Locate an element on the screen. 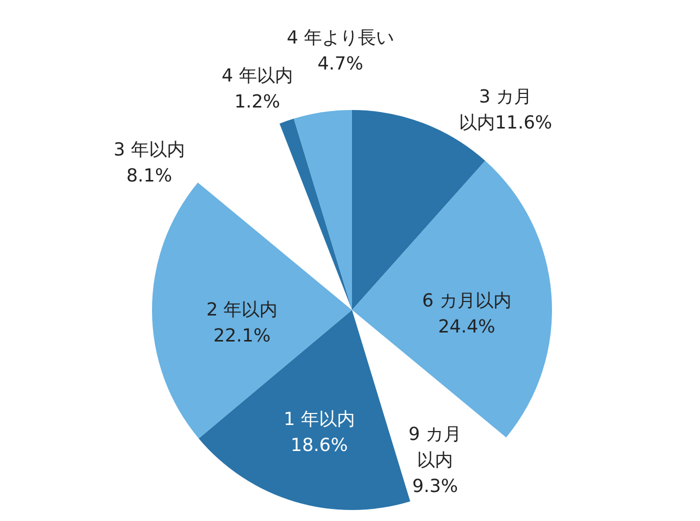 The image size is (700, 521). slice-label: 4 年より長い is located at coordinates (340, 37).